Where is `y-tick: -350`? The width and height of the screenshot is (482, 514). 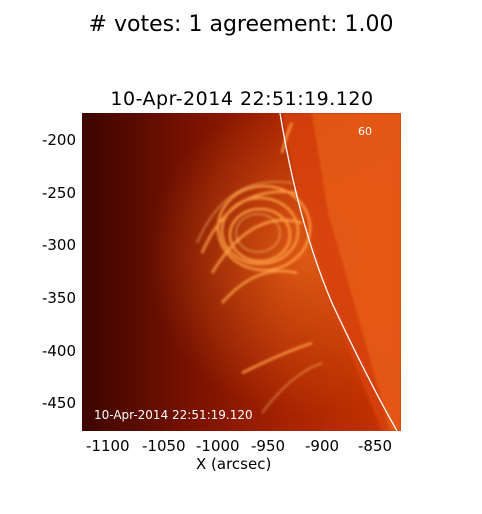 y-tick: -350 is located at coordinates (58, 298).